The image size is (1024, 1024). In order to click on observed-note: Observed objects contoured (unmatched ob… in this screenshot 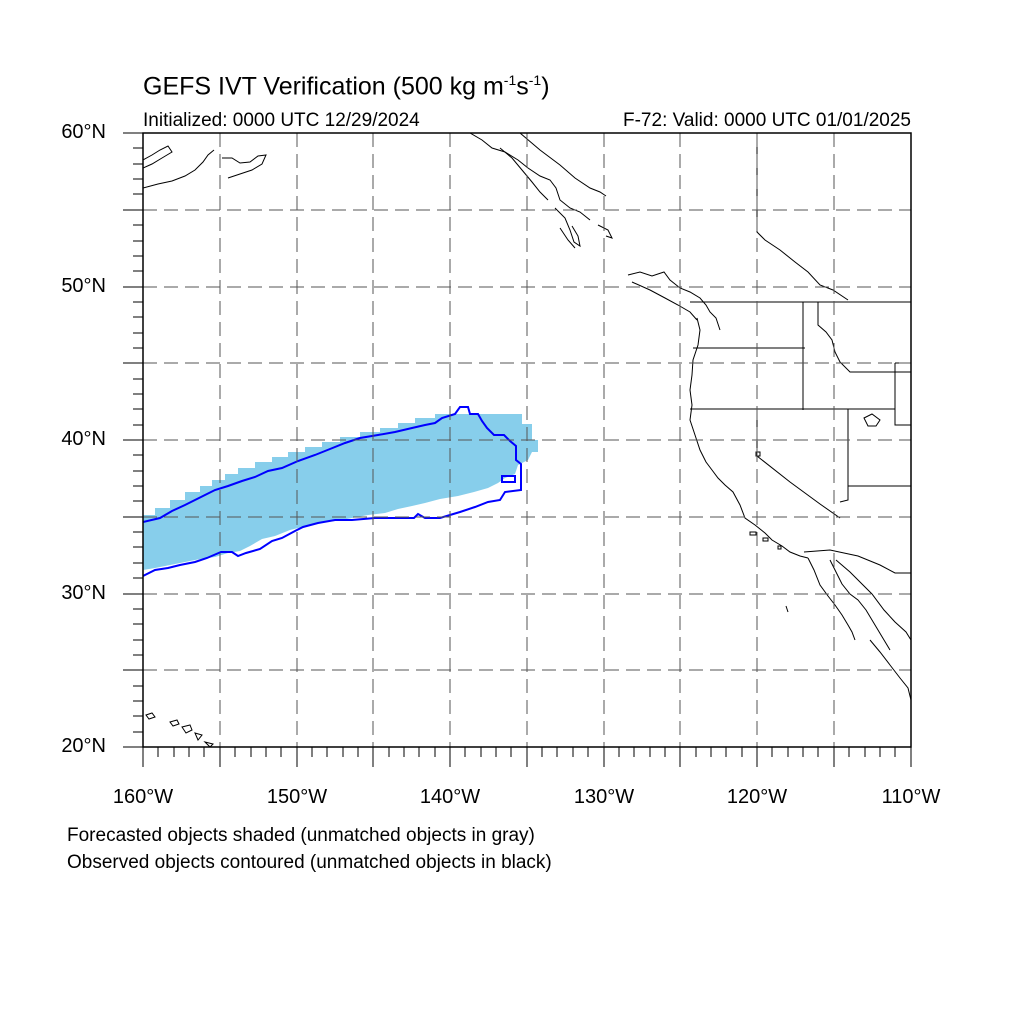, I will do `click(309, 862)`.